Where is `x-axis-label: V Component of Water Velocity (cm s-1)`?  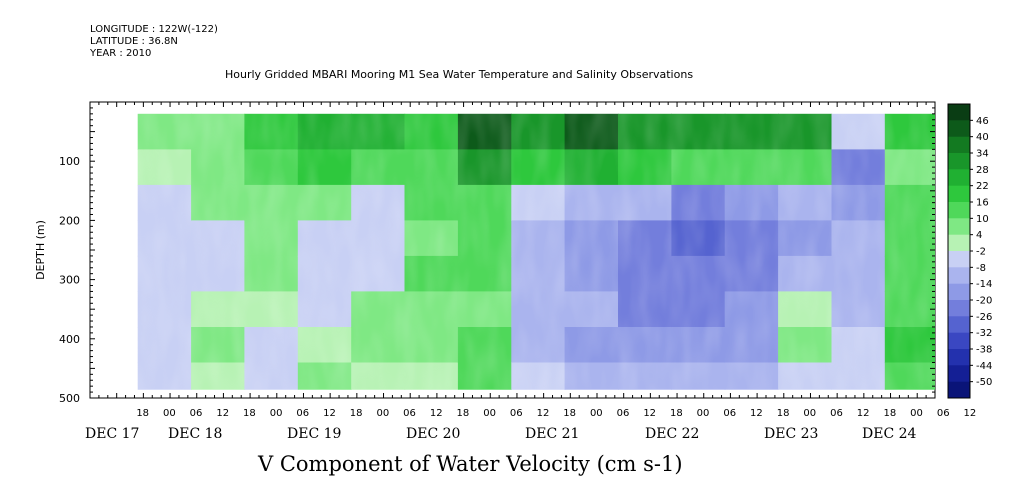 x-axis-label: V Component of Water Velocity (cm s-1) is located at coordinates (470, 464).